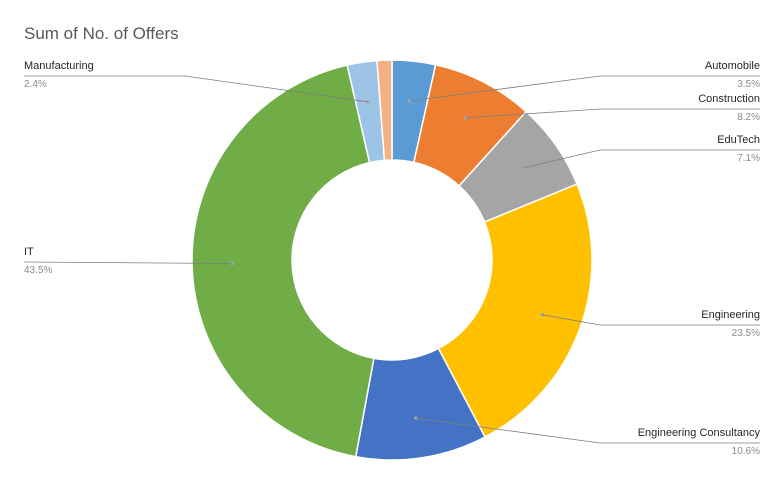  I want to click on slice-engineering, so click(515, 311).